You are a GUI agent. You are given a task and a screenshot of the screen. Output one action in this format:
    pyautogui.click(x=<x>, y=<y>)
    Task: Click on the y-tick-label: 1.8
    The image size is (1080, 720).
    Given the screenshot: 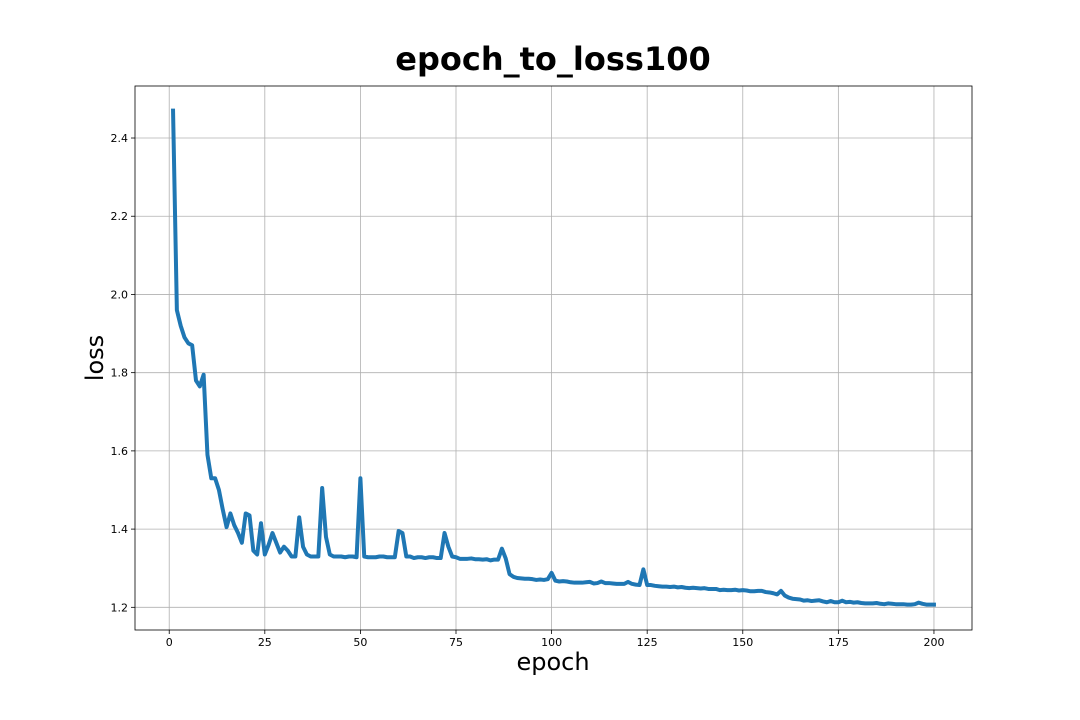 What is the action you would take?
    pyautogui.click(x=120, y=373)
    